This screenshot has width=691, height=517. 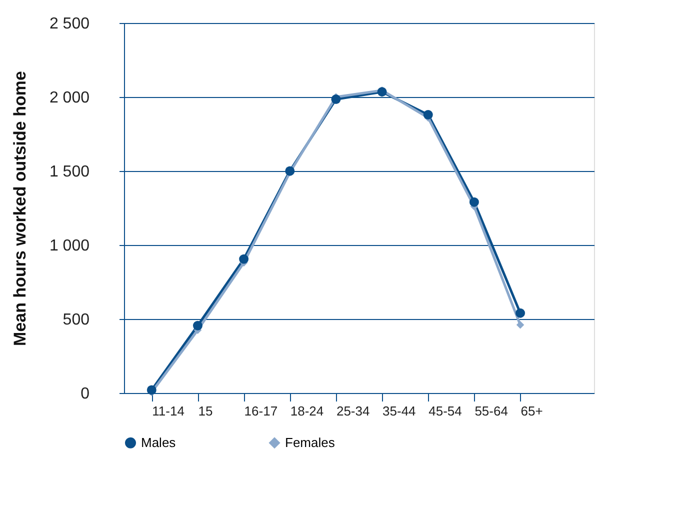 I want to click on y-tick-label: 1 000, so click(x=69, y=246).